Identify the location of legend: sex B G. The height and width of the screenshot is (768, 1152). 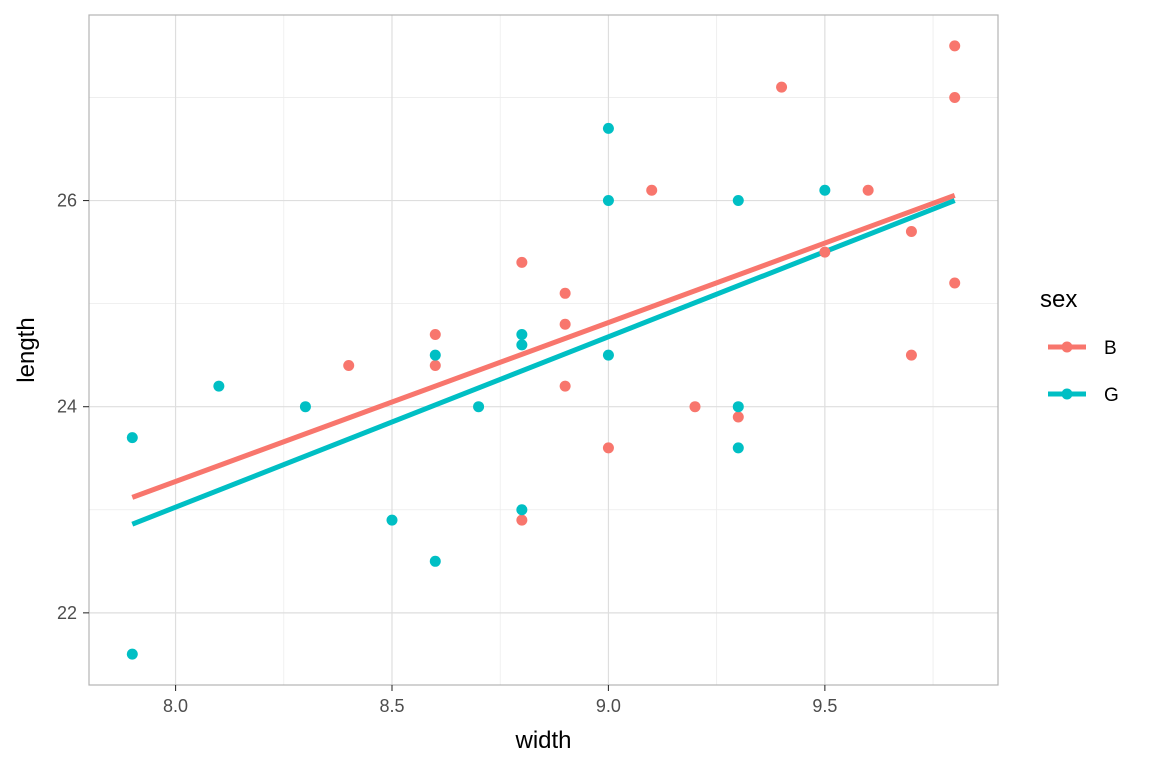
(1079, 346).